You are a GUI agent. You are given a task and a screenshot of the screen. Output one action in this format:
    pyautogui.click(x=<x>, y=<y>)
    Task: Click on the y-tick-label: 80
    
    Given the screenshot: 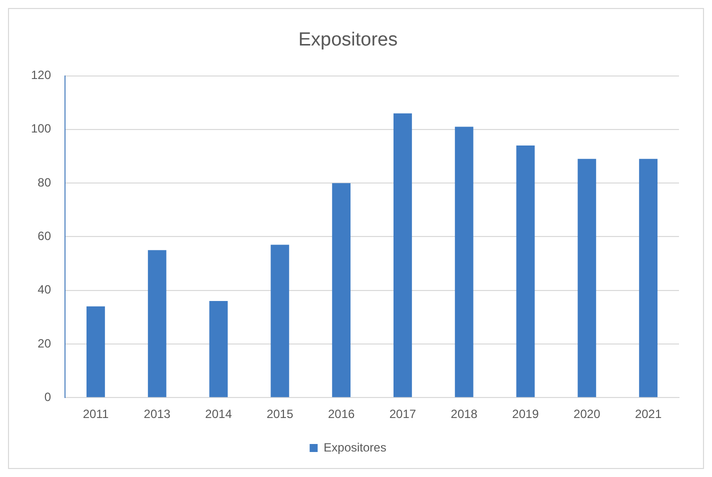 What is the action you would take?
    pyautogui.click(x=45, y=182)
    